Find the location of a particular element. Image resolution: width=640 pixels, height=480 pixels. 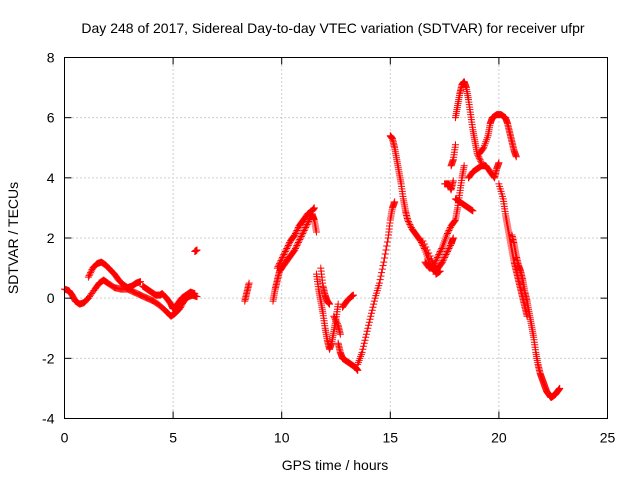

y-tick-label: -2 is located at coordinates (48, 358).